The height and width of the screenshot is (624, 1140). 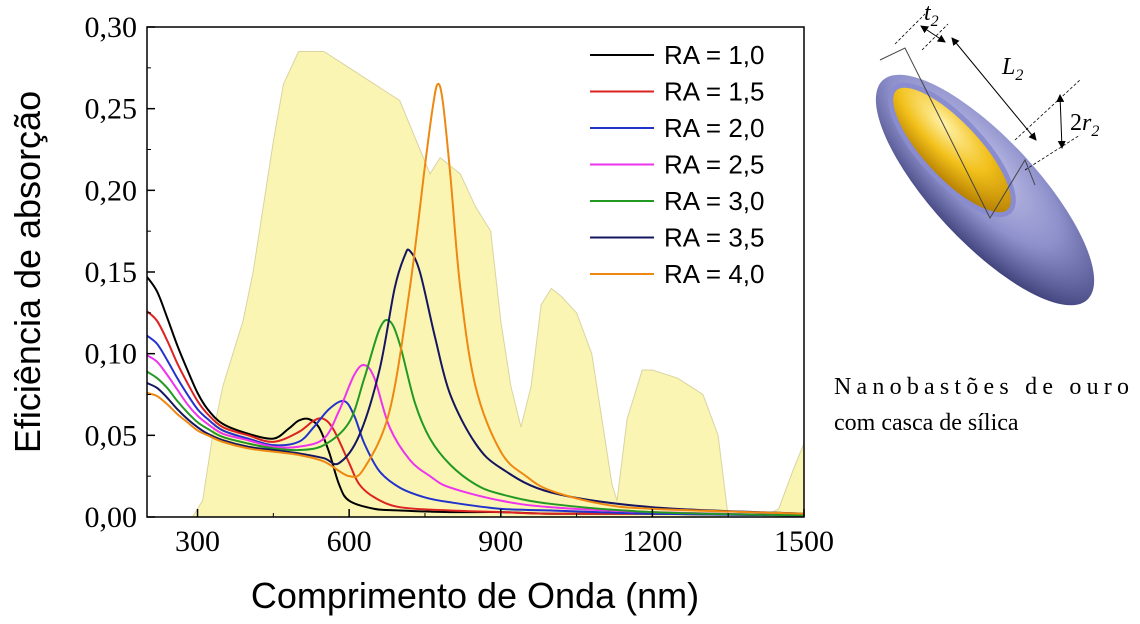 What do you see at coordinates (111, 272) in the screenshot?
I see `y-tick-label: 0,15` at bounding box center [111, 272].